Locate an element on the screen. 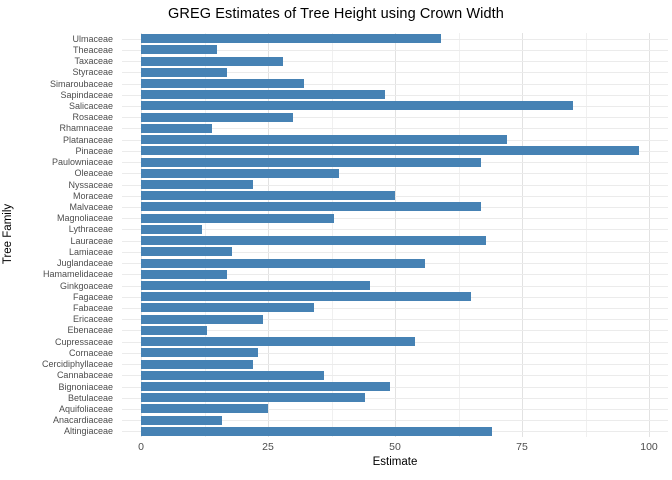 This screenshot has height=480, width=672. bar-moraceae is located at coordinates (268, 196).